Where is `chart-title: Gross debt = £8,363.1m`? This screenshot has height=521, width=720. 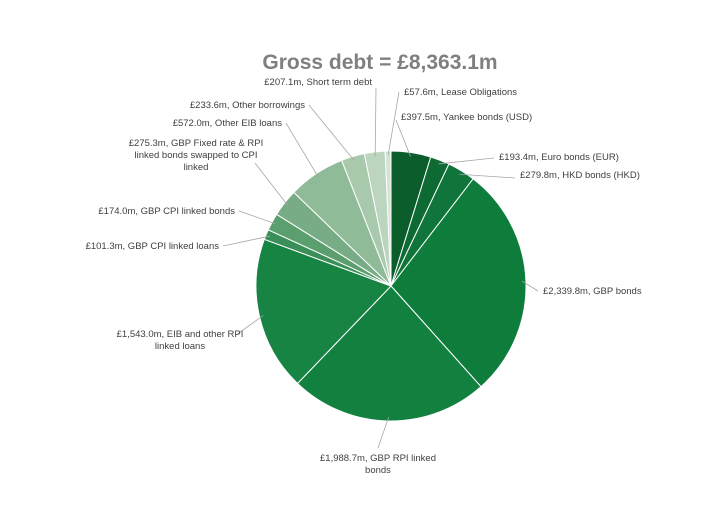
chart-title: Gross debt = £8,363.1m is located at coordinates (379, 62).